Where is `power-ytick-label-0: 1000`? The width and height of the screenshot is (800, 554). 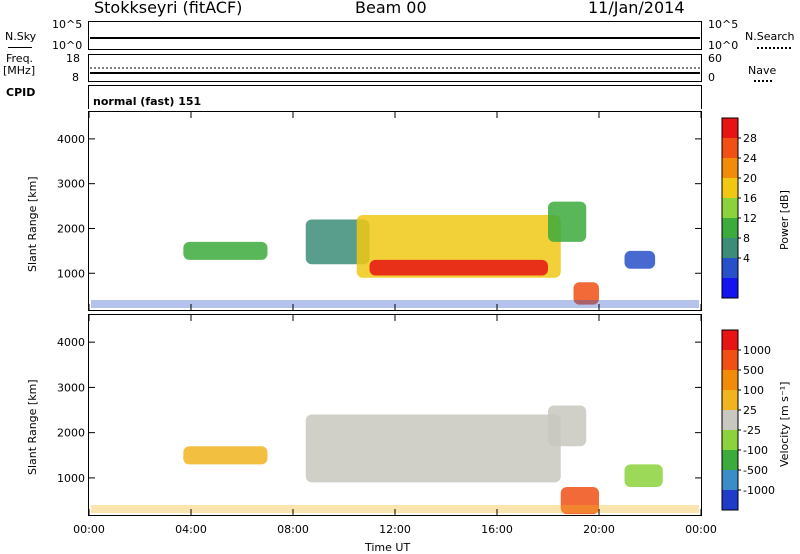 power-ytick-label-0: 1000 is located at coordinates (71, 273).